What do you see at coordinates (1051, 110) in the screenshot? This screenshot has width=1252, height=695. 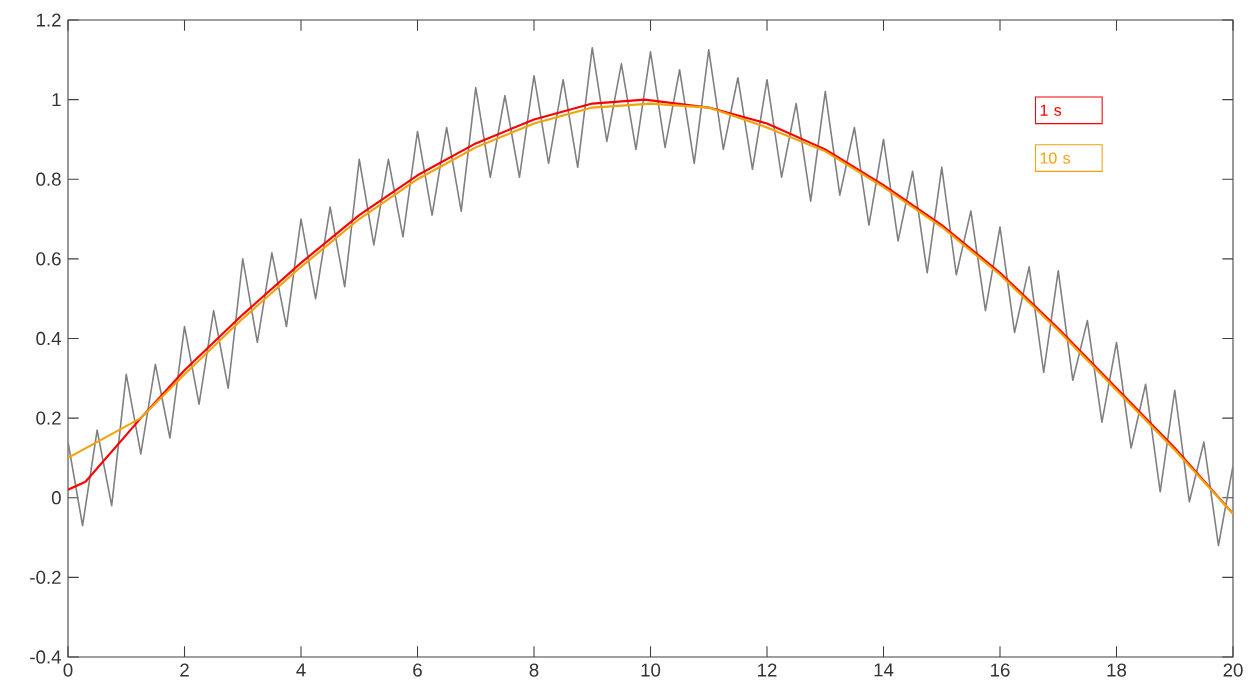 I see `text: 1 s` at bounding box center [1051, 110].